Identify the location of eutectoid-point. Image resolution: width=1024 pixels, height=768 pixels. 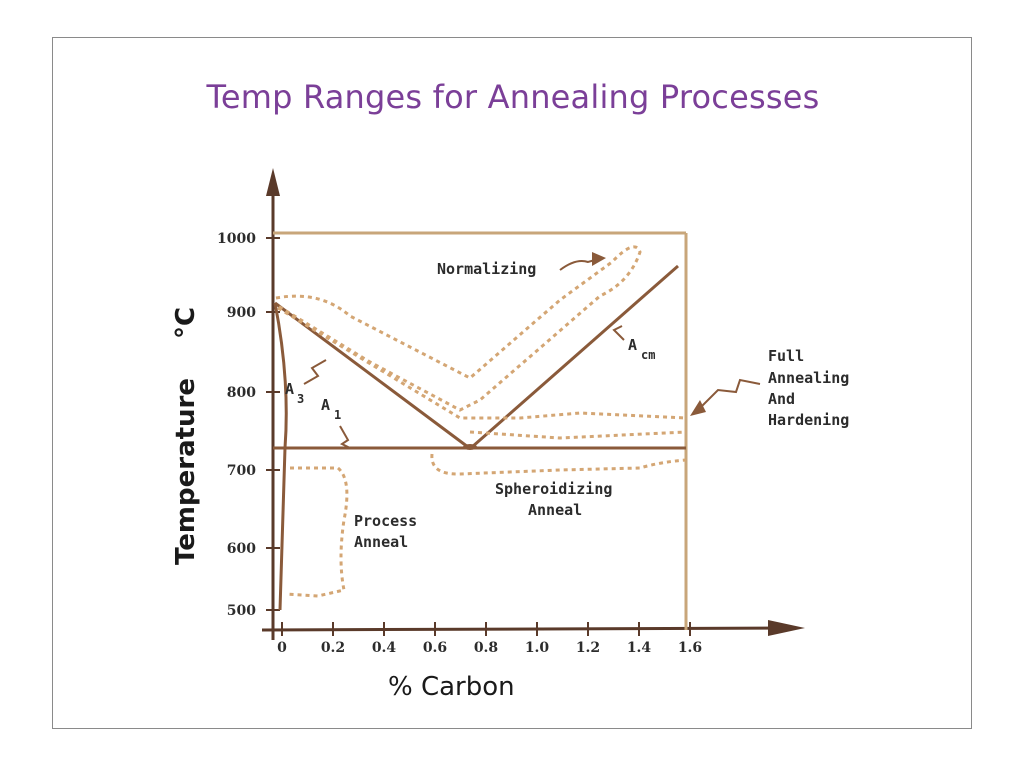
(470, 447).